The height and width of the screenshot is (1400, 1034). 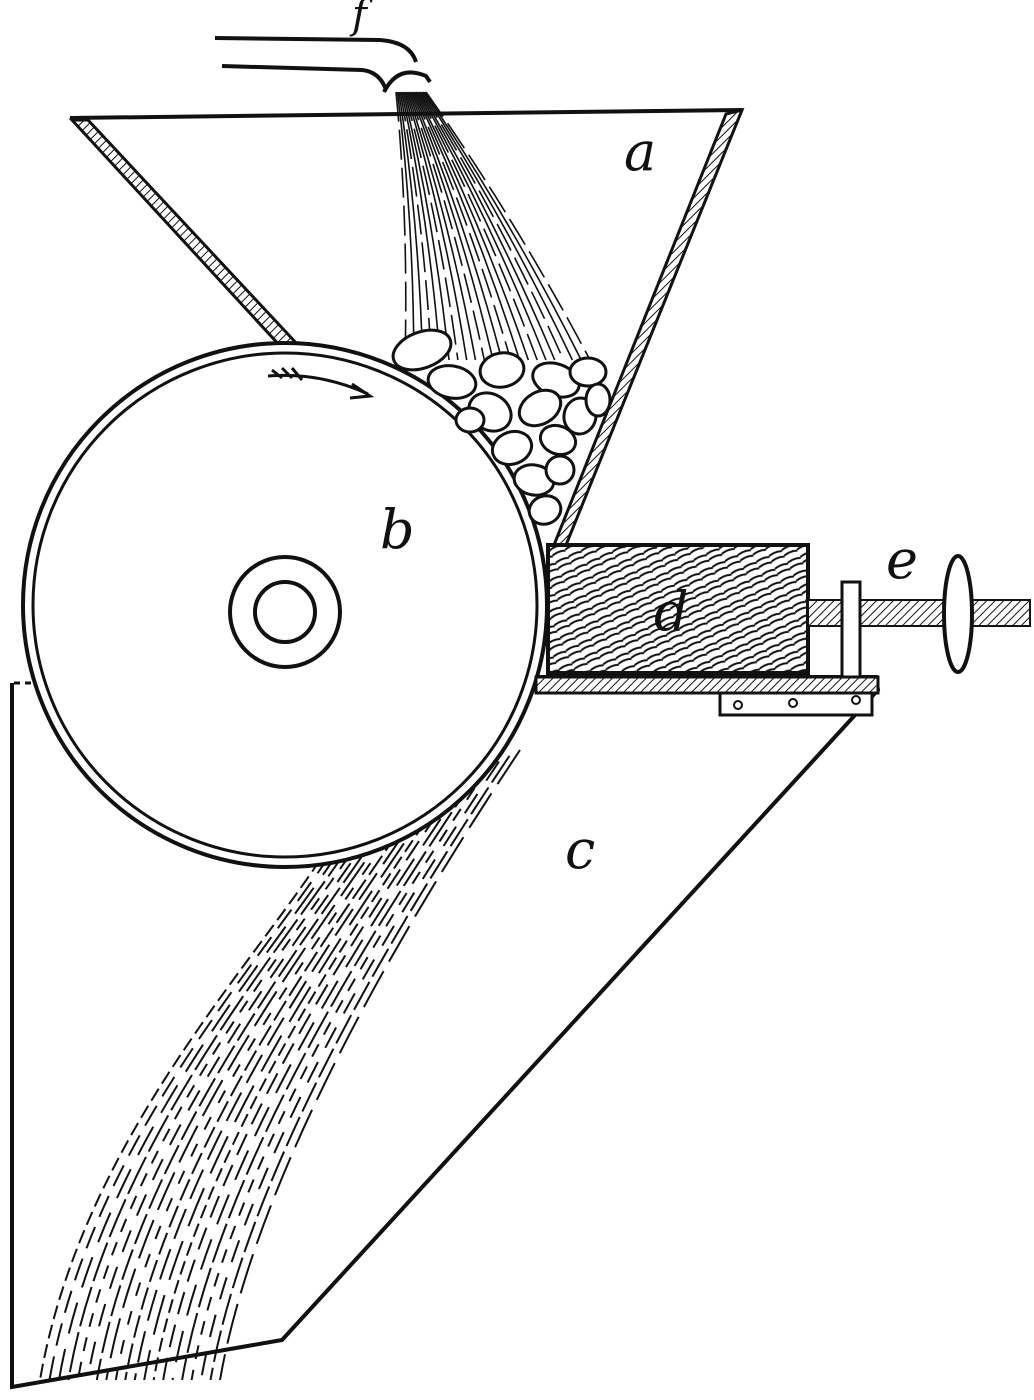 I want to click on label-screw: e, so click(x=902, y=559).